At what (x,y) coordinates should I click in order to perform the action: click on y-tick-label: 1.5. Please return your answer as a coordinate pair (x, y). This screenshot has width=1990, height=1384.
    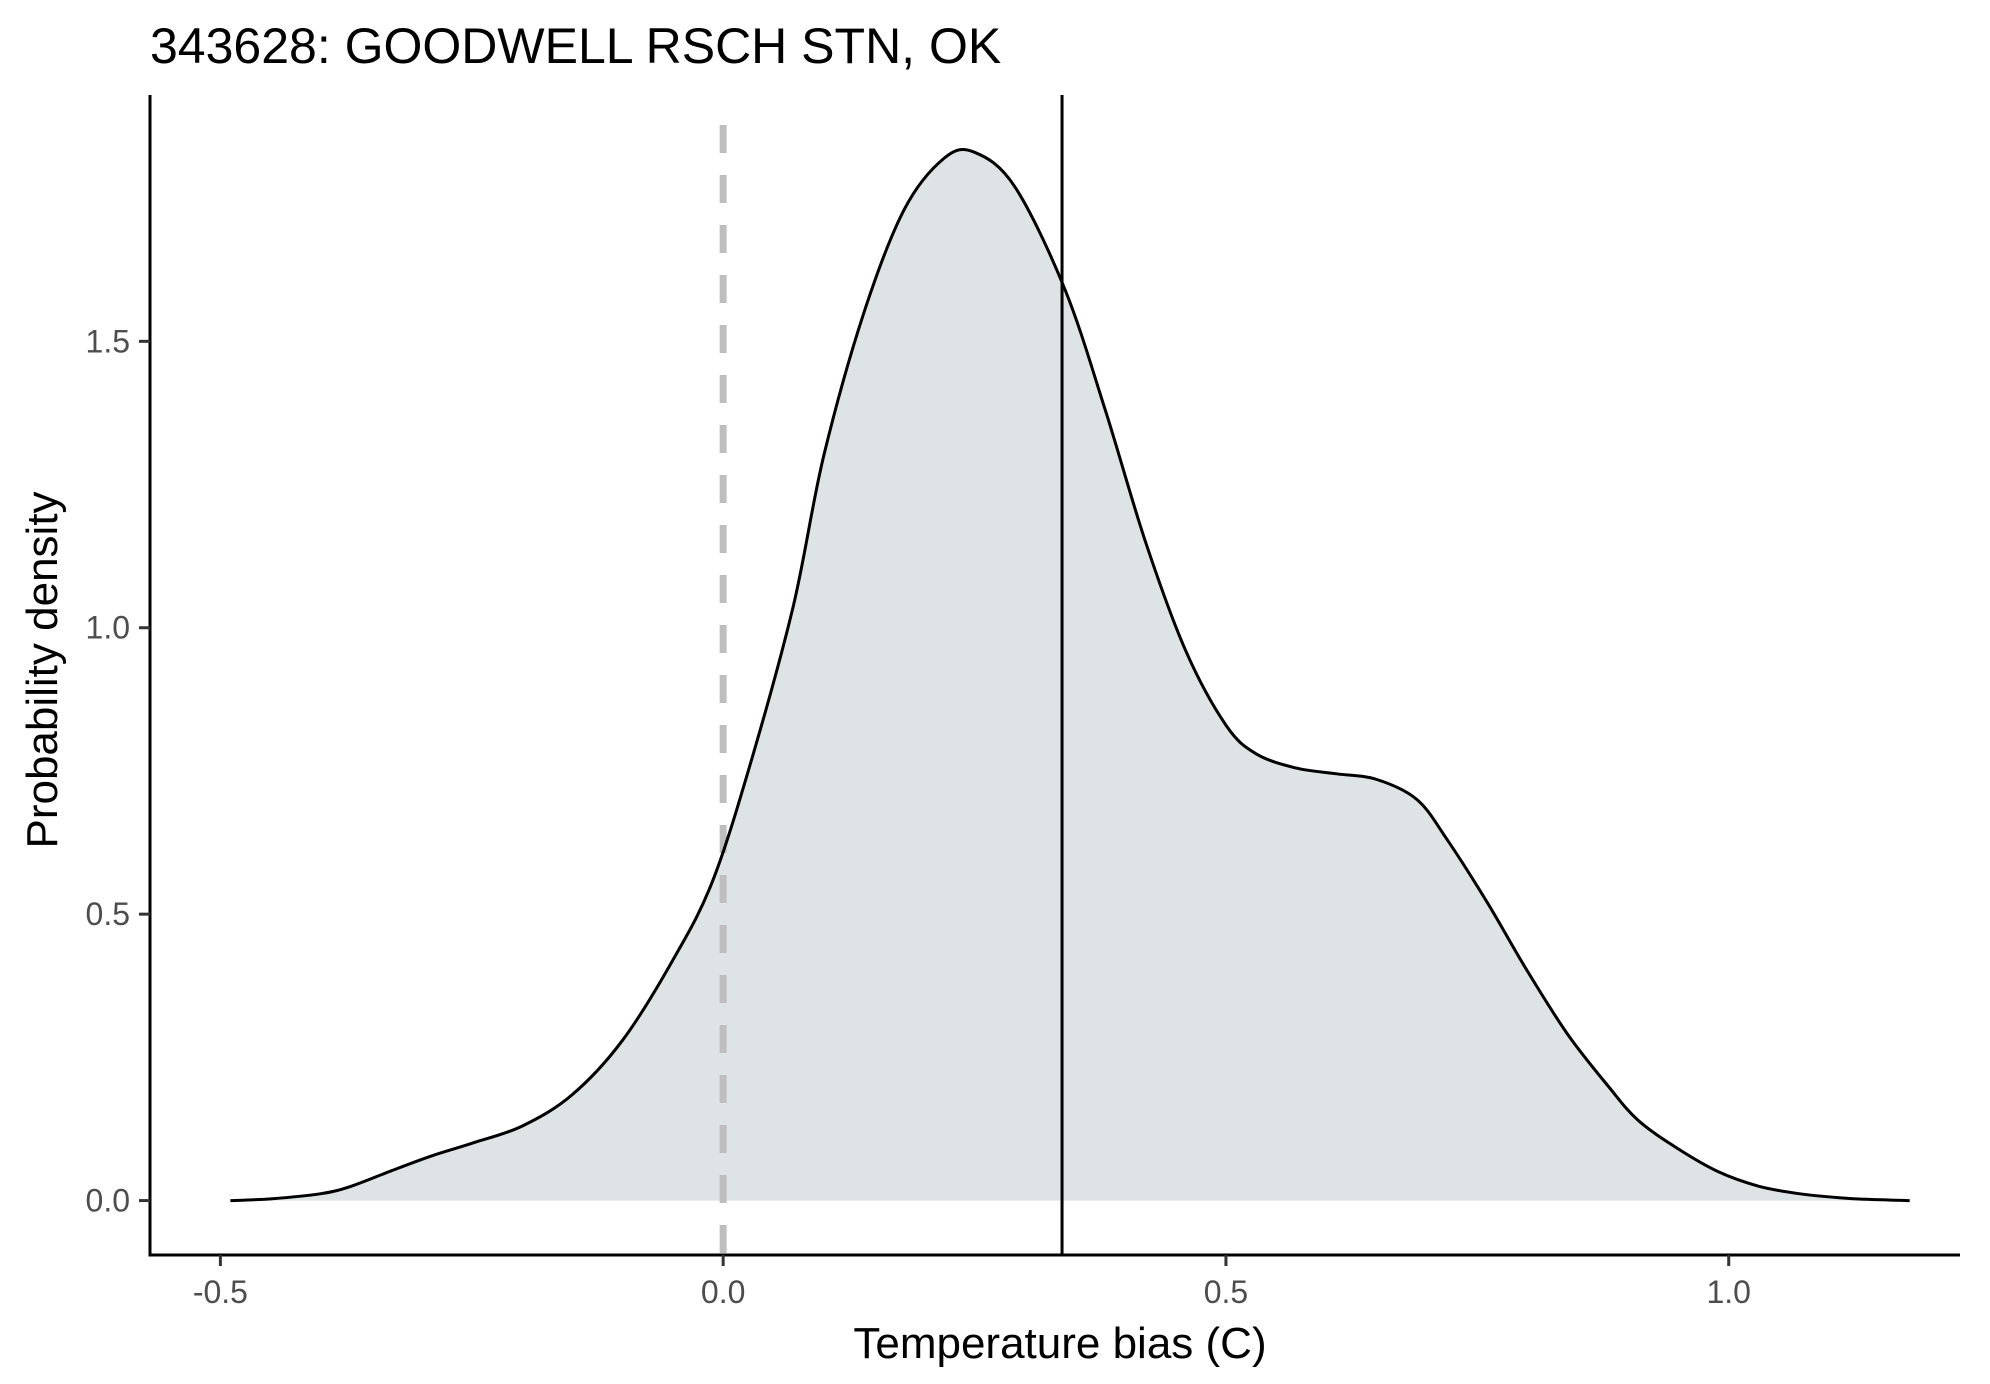
    Looking at the image, I should click on (108, 341).